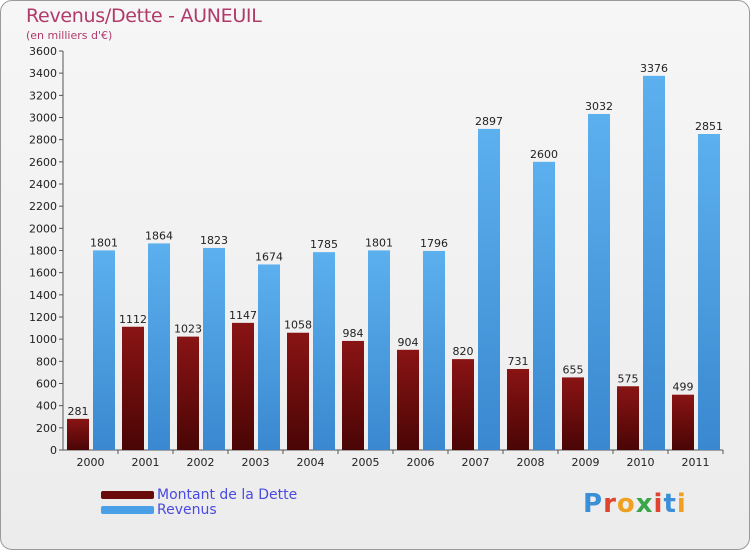 Image resolution: width=750 pixels, height=550 pixels. Describe the element at coordinates (46, 361) in the screenshot. I see `y-tick-label: 800` at that location.